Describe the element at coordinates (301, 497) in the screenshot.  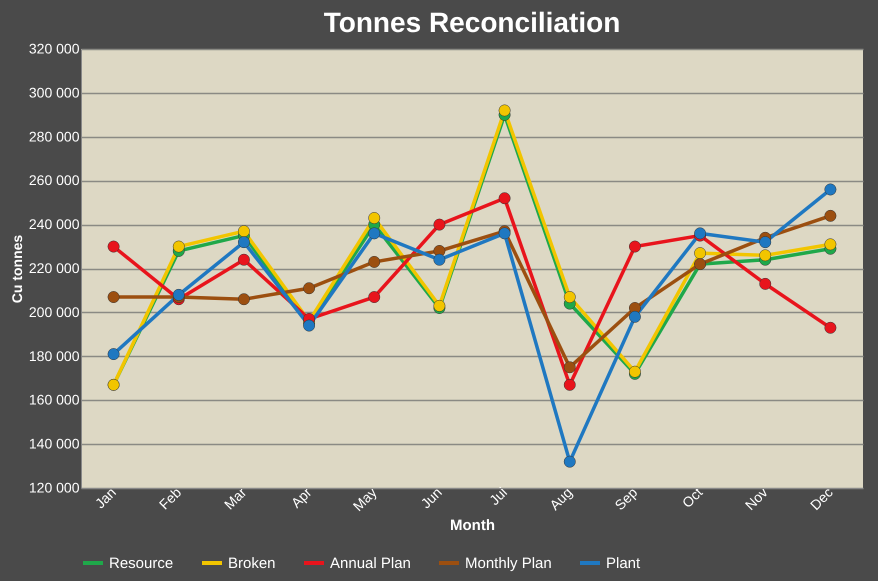
I see `x-tick-label: Apr` at that location.